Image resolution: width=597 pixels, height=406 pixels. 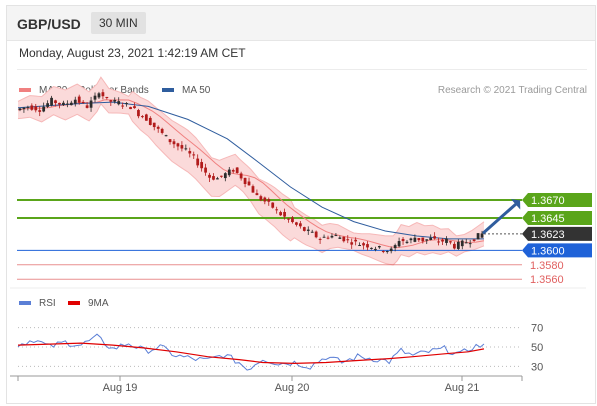 What do you see at coordinates (49, 24) in the screenshot?
I see `instrument-symbol: GBP/USD` at bounding box center [49, 24].